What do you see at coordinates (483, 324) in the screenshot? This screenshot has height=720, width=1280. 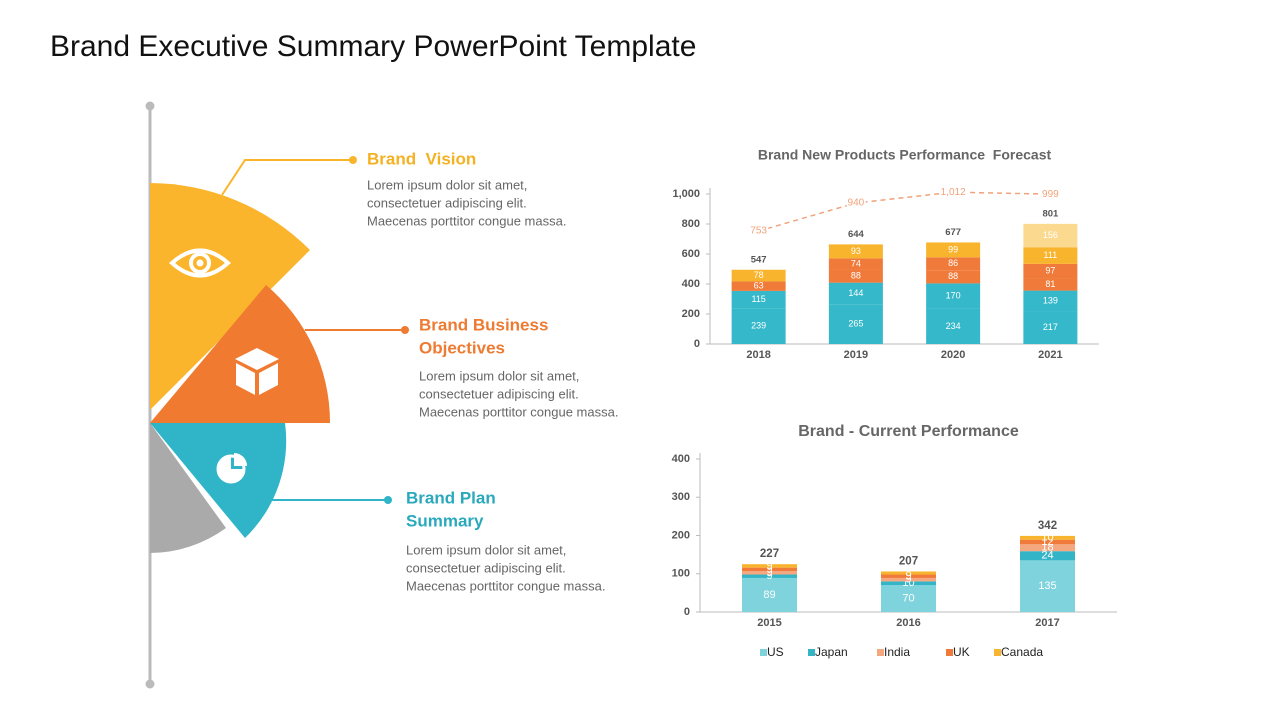 I see `section-heading: Brand Business` at bounding box center [483, 324].